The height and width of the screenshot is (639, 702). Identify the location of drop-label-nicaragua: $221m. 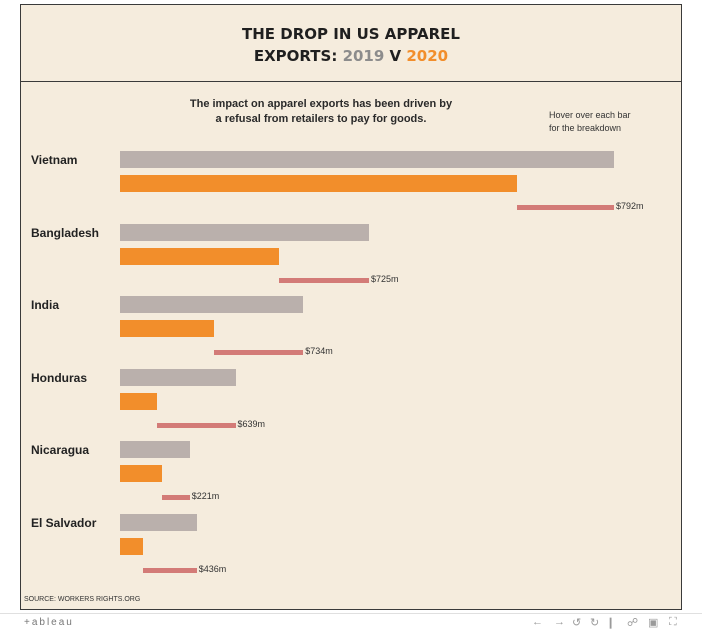
(205, 496).